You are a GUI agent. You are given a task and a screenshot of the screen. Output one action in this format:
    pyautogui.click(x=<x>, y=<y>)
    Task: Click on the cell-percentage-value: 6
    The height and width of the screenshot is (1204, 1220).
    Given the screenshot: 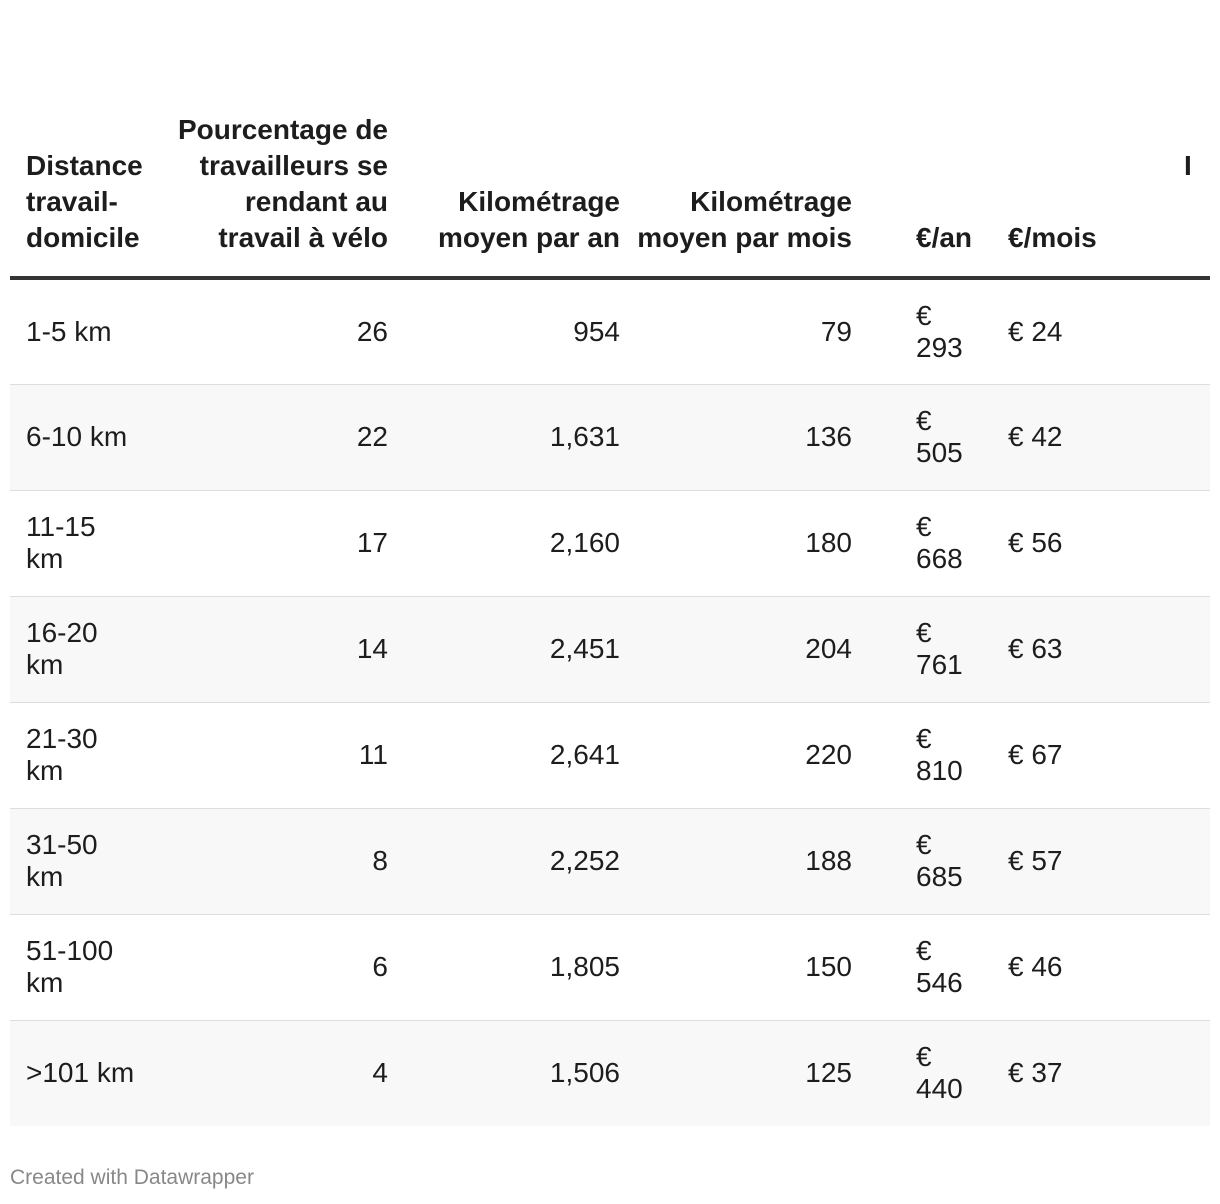 What is the action you would take?
    pyautogui.click(x=380, y=966)
    